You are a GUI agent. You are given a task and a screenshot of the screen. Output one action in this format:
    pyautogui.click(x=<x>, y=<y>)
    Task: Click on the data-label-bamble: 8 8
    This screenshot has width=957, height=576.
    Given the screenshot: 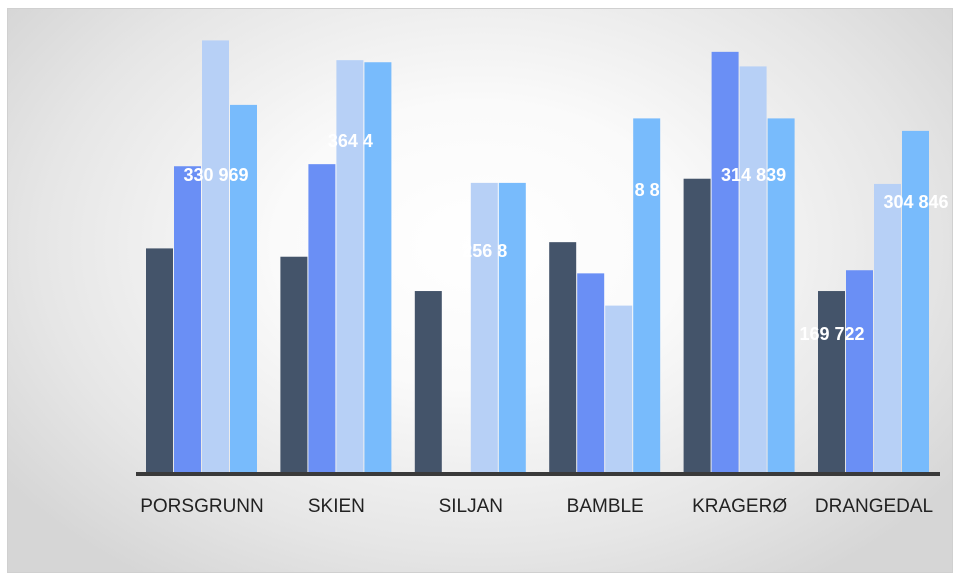 What is the action you would take?
    pyautogui.click(x=647, y=190)
    